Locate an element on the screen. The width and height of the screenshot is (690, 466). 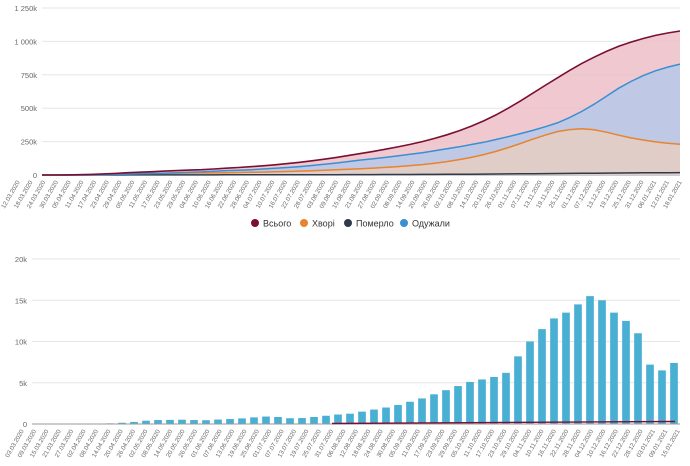
y-tick-label: 1 000k is located at coordinates (25, 41).